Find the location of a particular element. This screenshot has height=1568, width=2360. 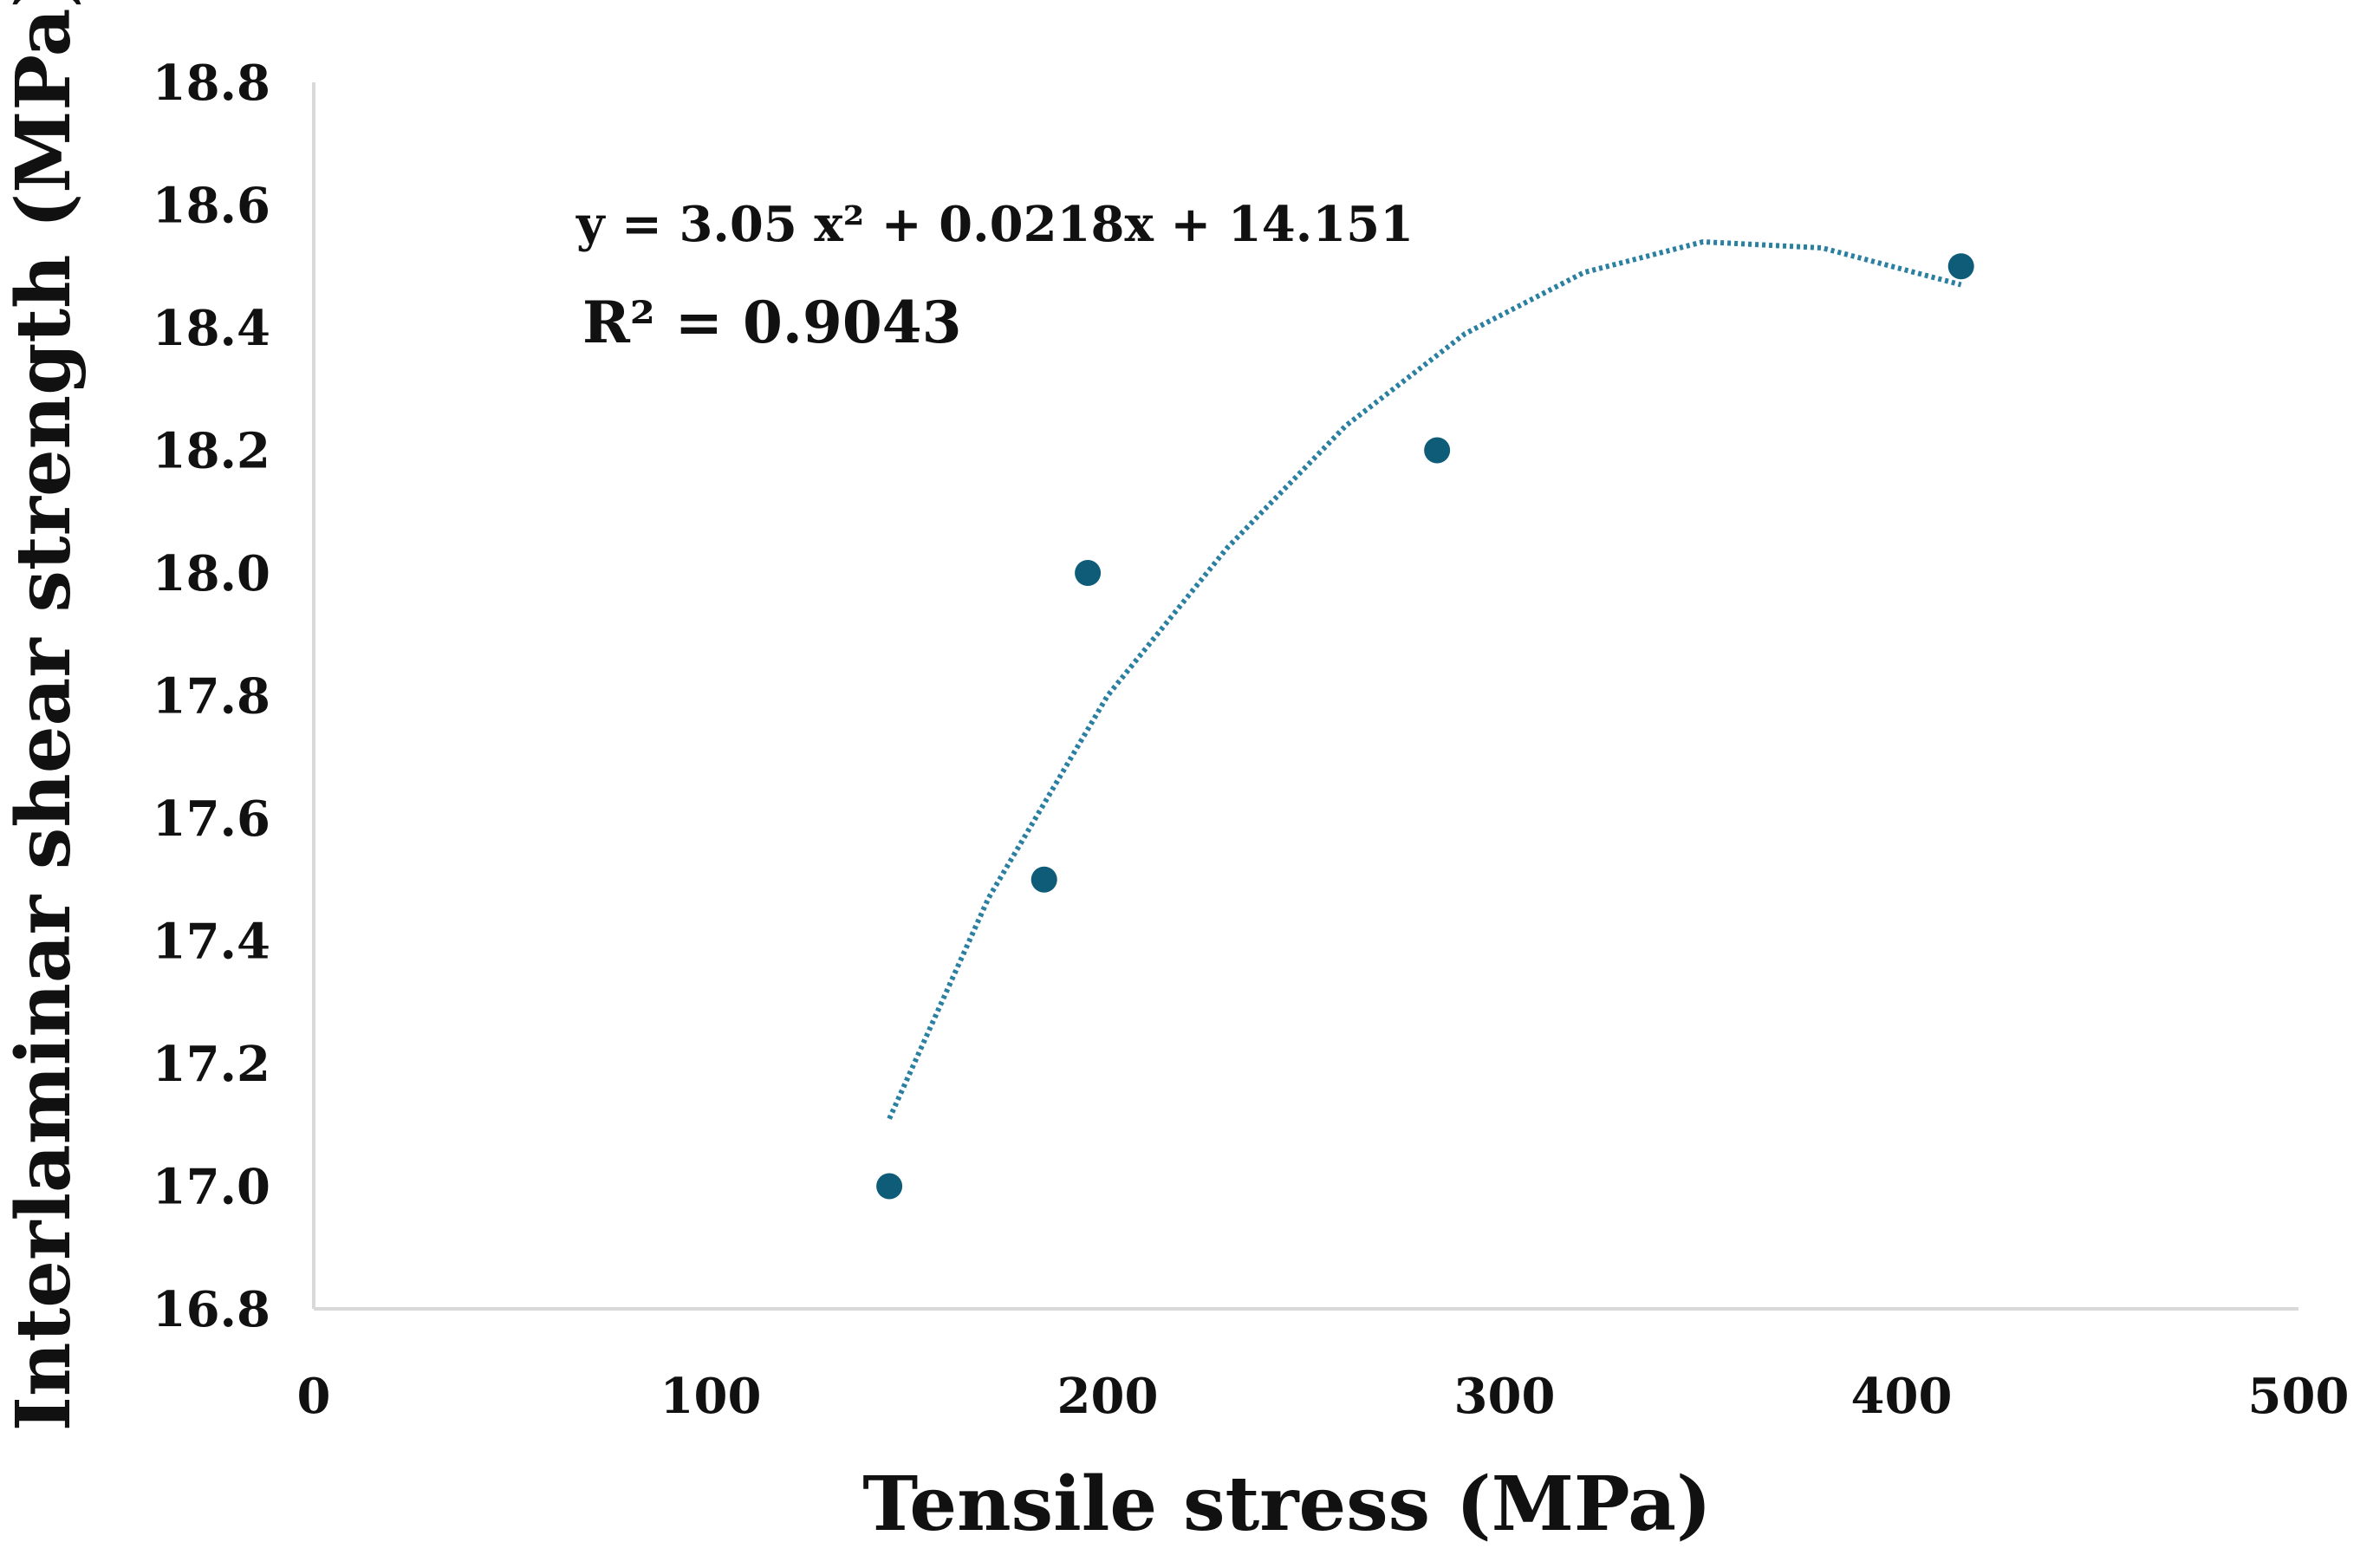

y-tick-label: 18.8 is located at coordinates (212, 83).